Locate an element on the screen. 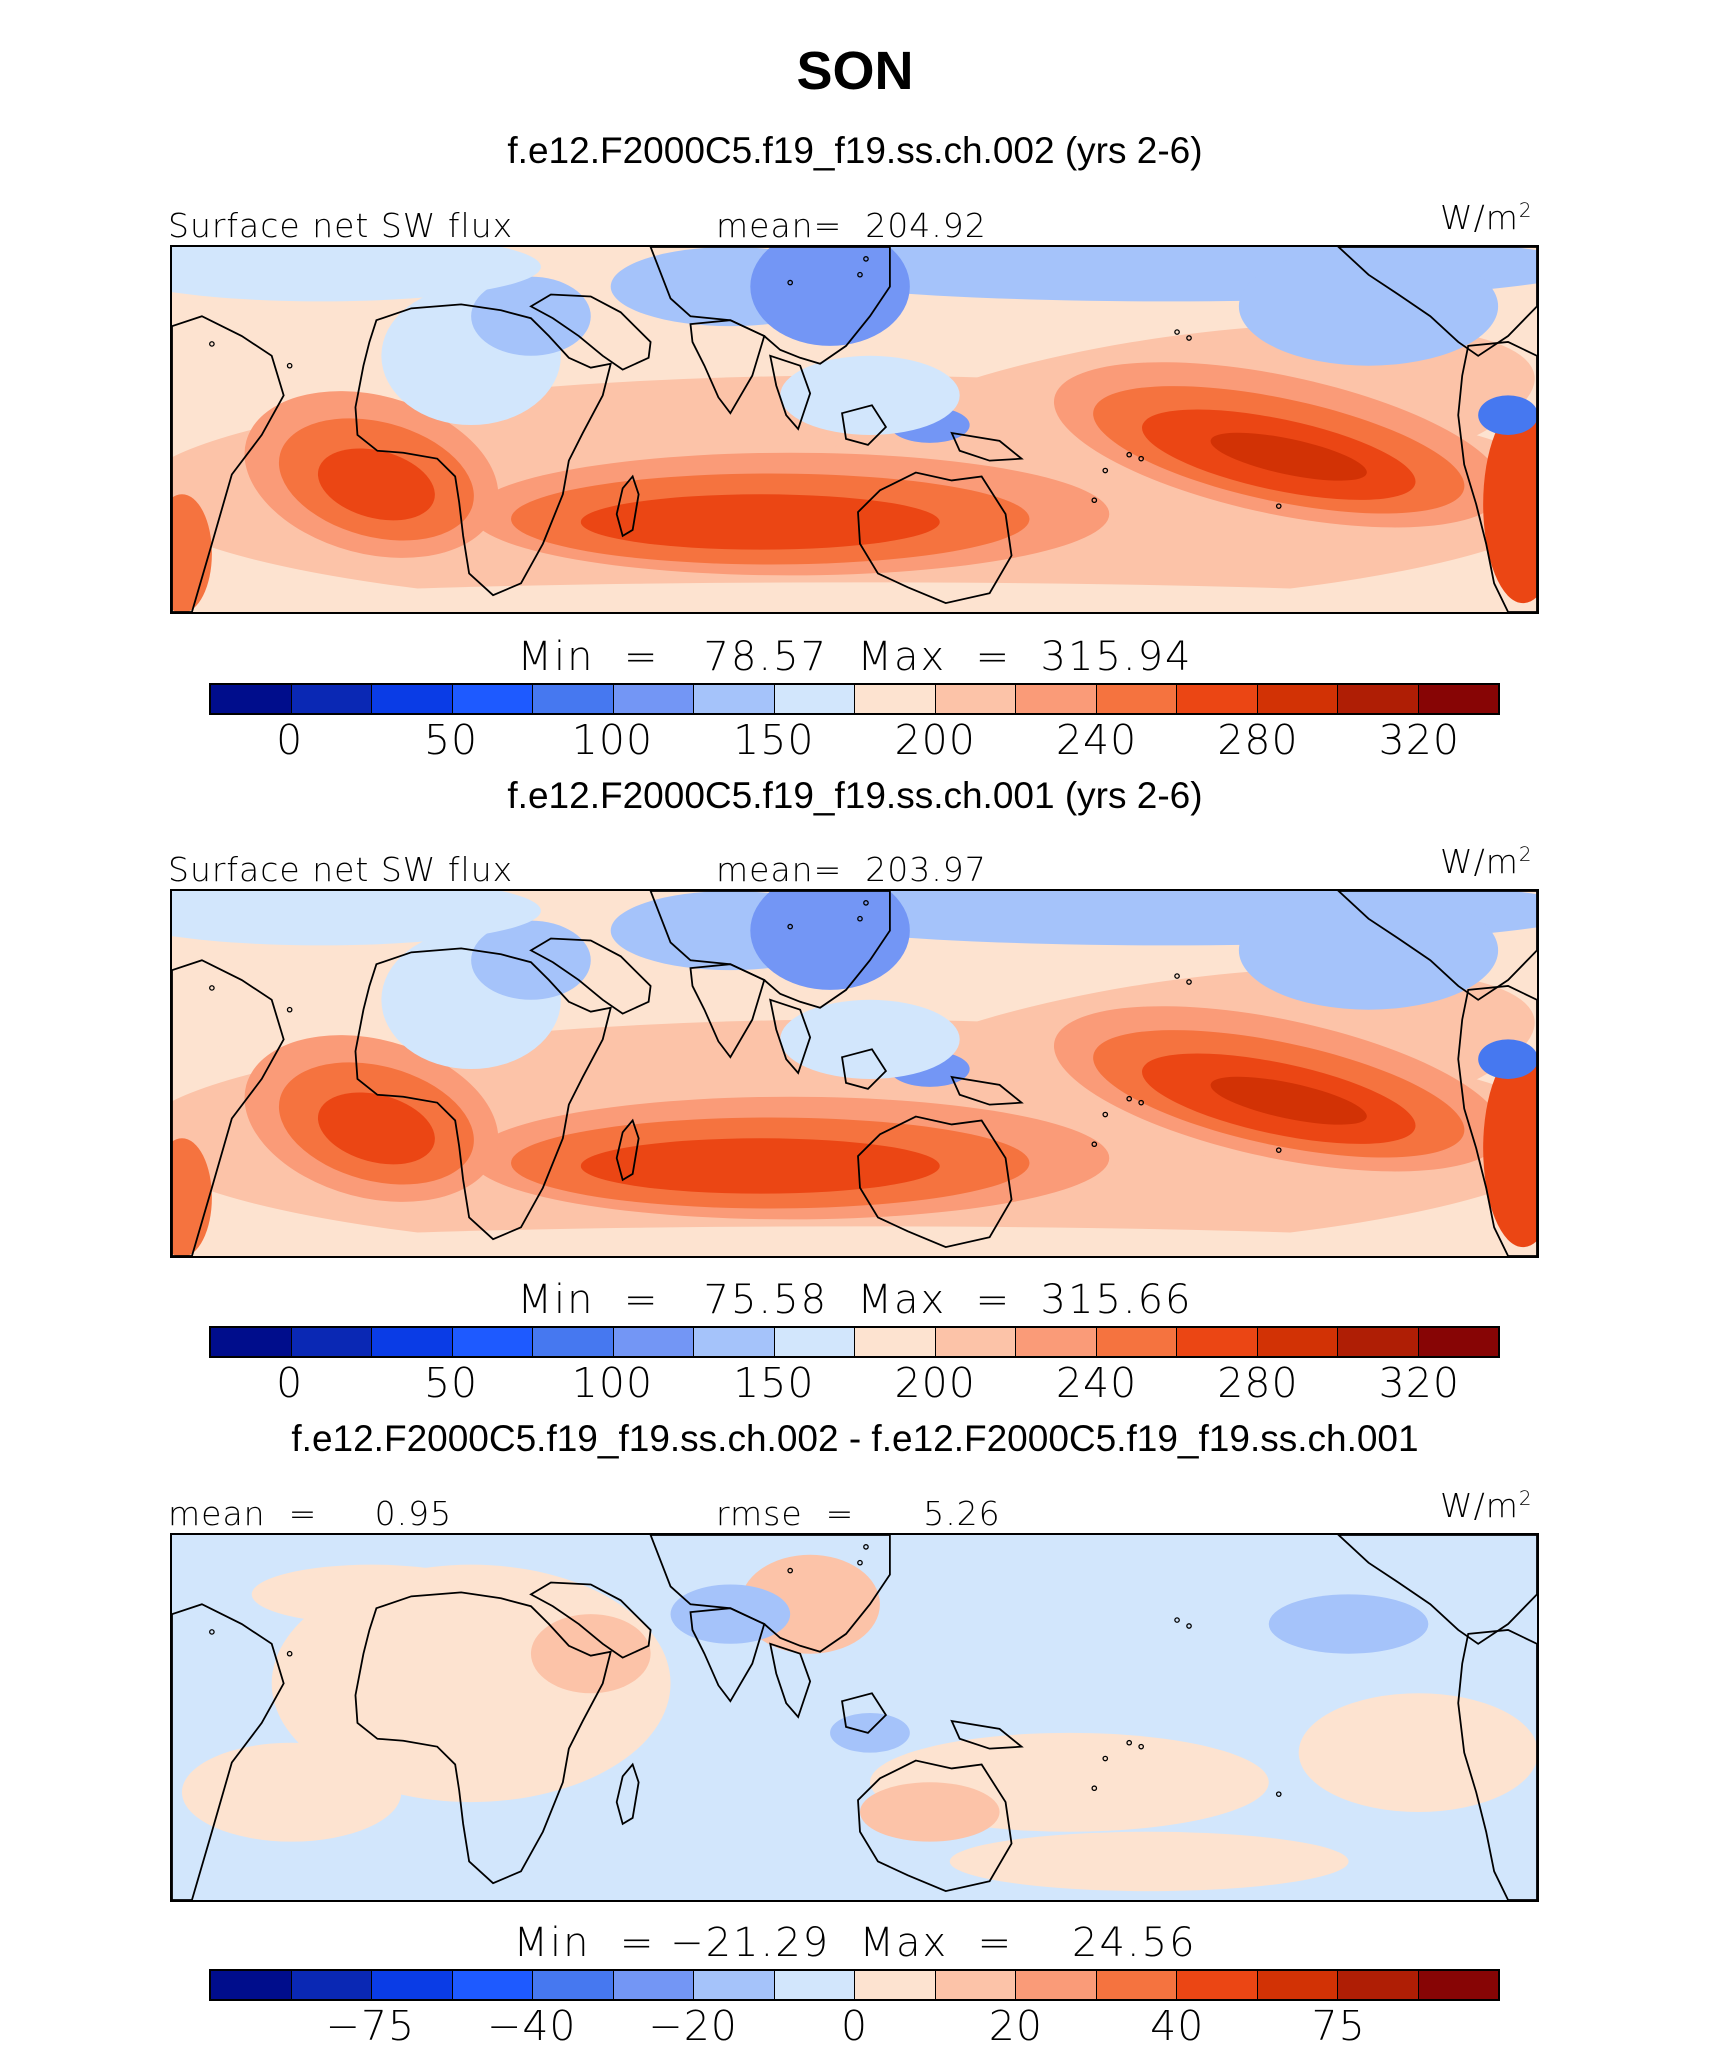 Image resolution: width=1710 pixels, height=2064 pixels. panel-3-rmse-label: rmse = 5.26 is located at coordinates (858, 1513).